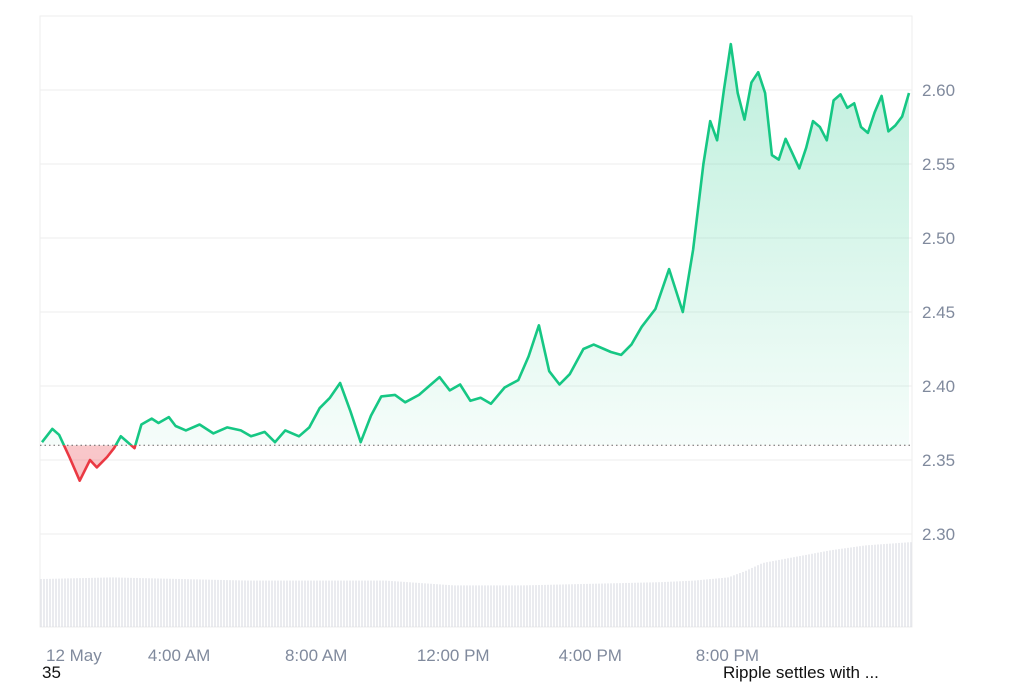 The image size is (1024, 688). What do you see at coordinates (590, 655) in the screenshot?
I see `x-tick-label: 4:00 PM` at bounding box center [590, 655].